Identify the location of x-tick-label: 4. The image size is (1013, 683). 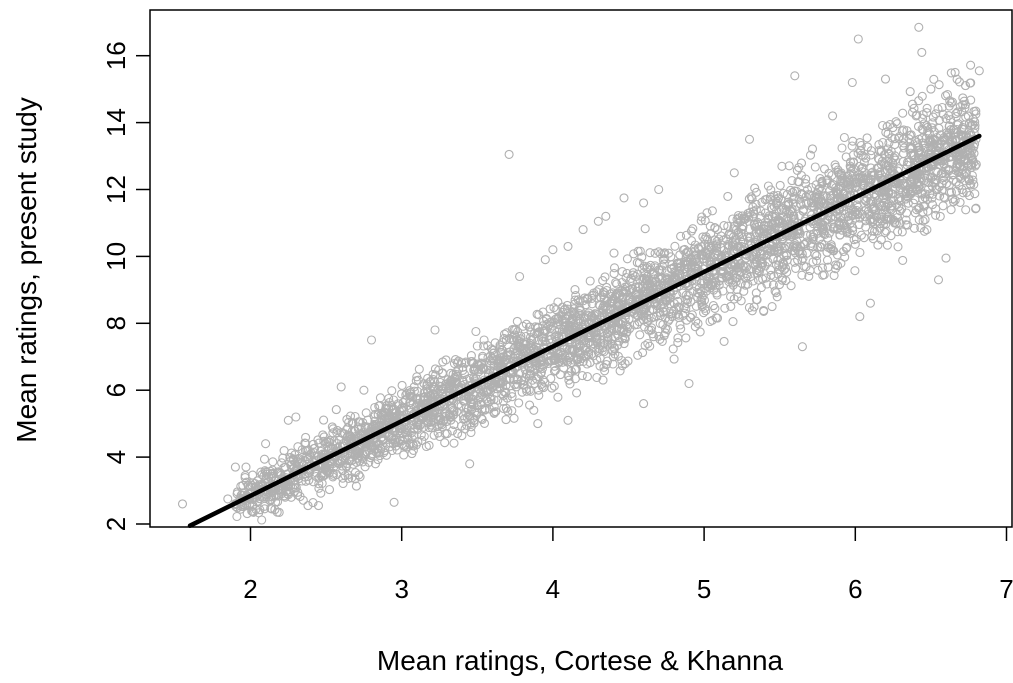
(553, 589).